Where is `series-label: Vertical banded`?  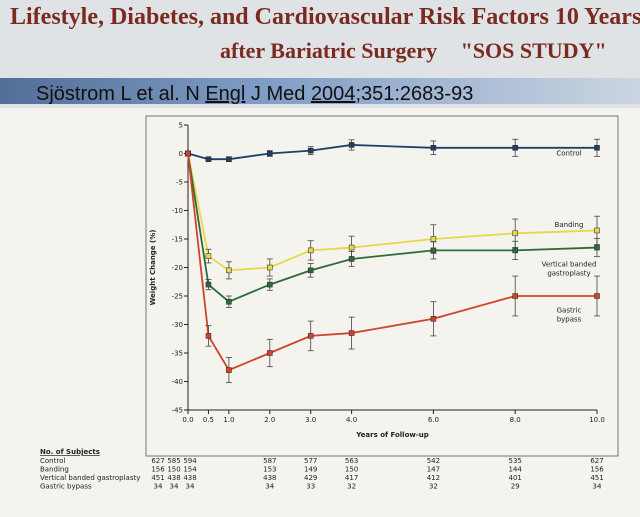 series-label: Vertical banded is located at coordinates (569, 265).